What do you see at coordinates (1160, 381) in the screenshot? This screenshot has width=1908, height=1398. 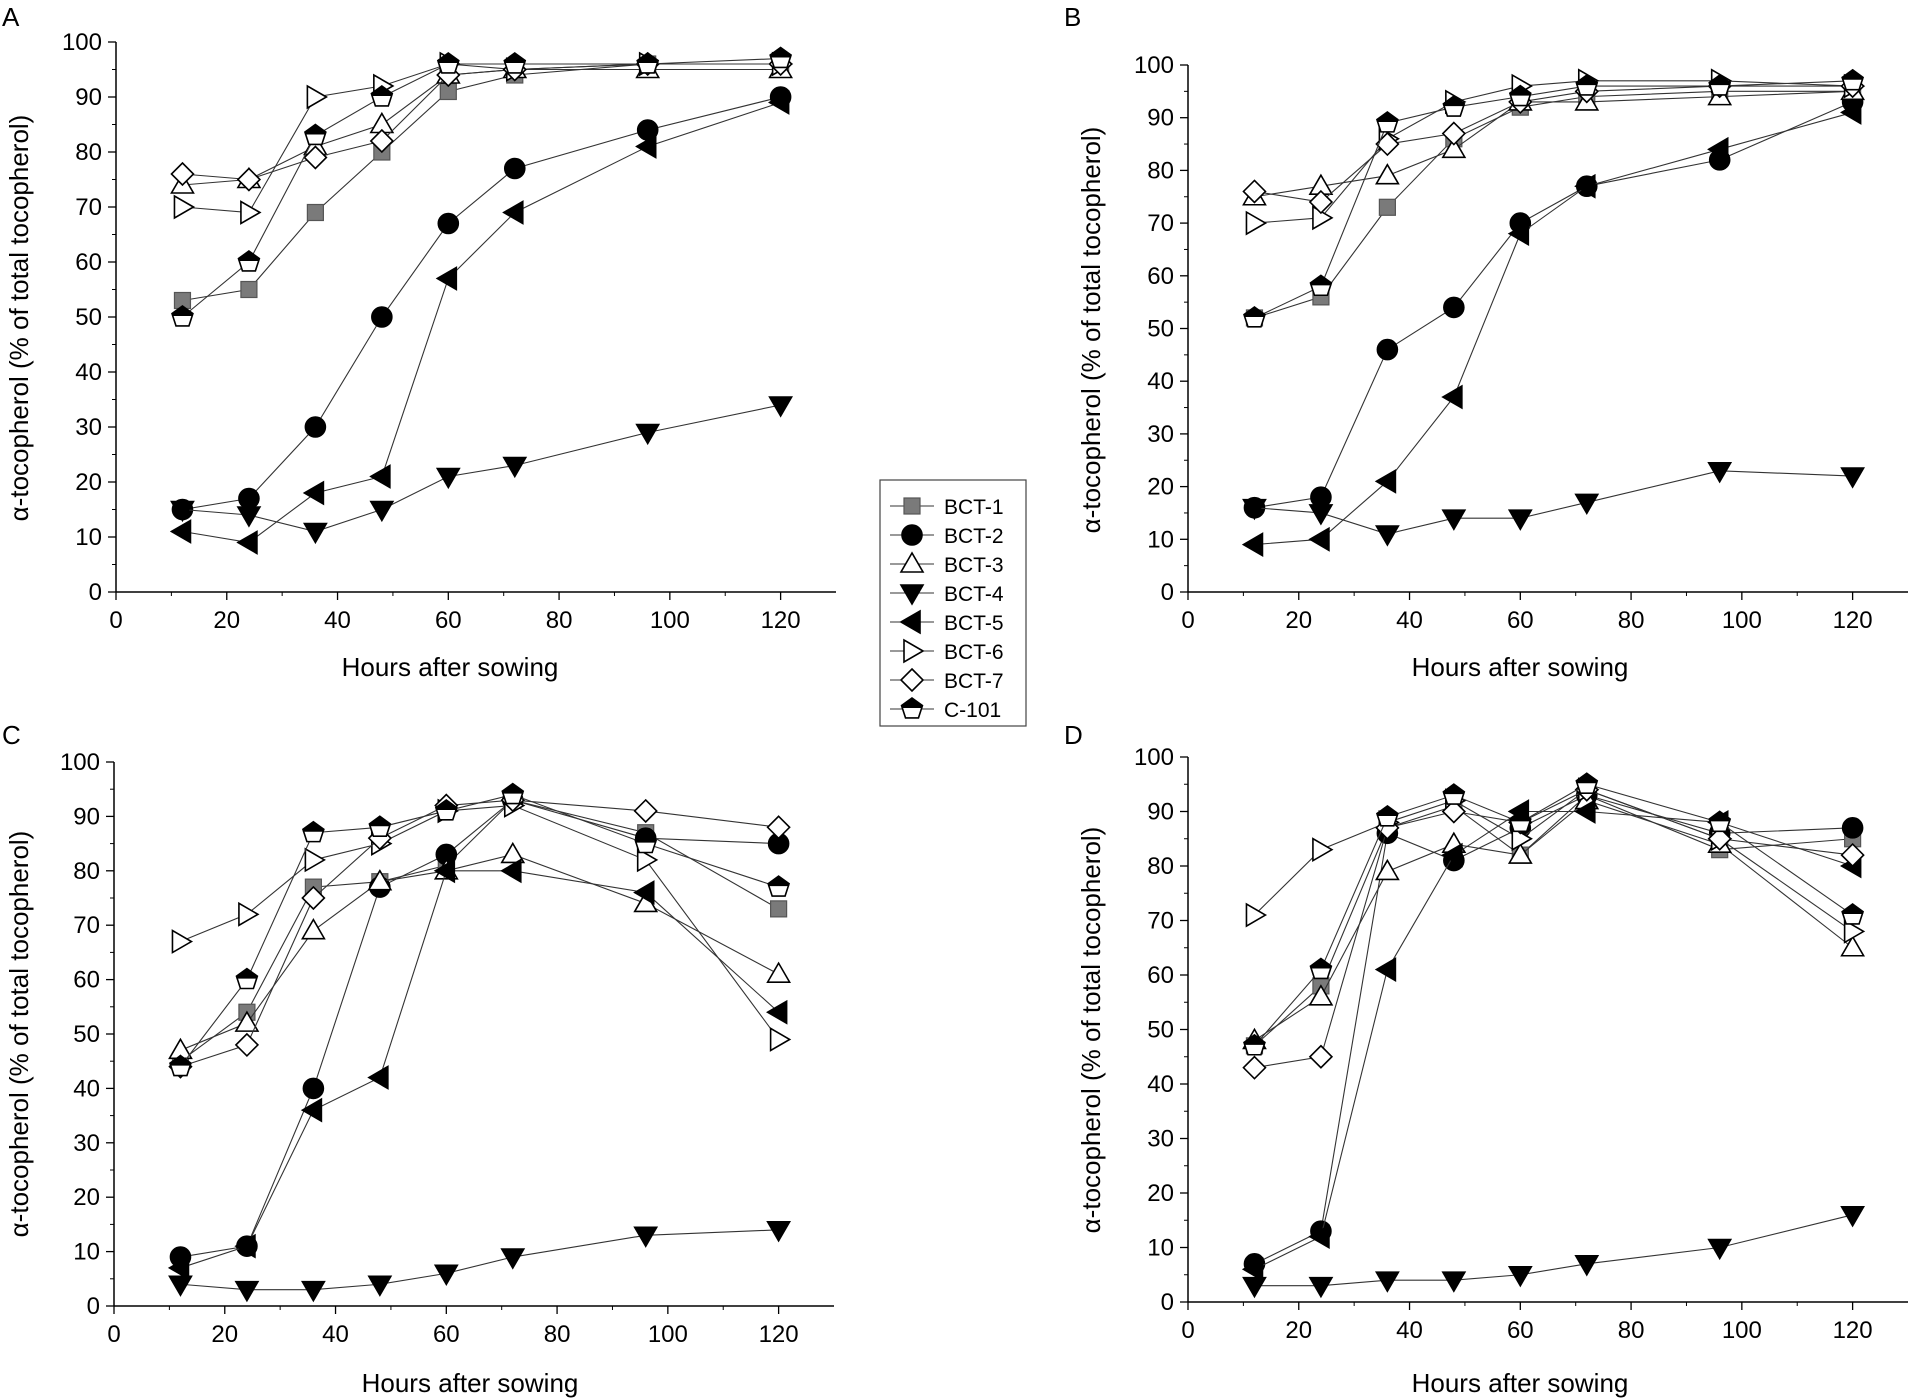 I see `y-tick-label: 40` at bounding box center [1160, 381].